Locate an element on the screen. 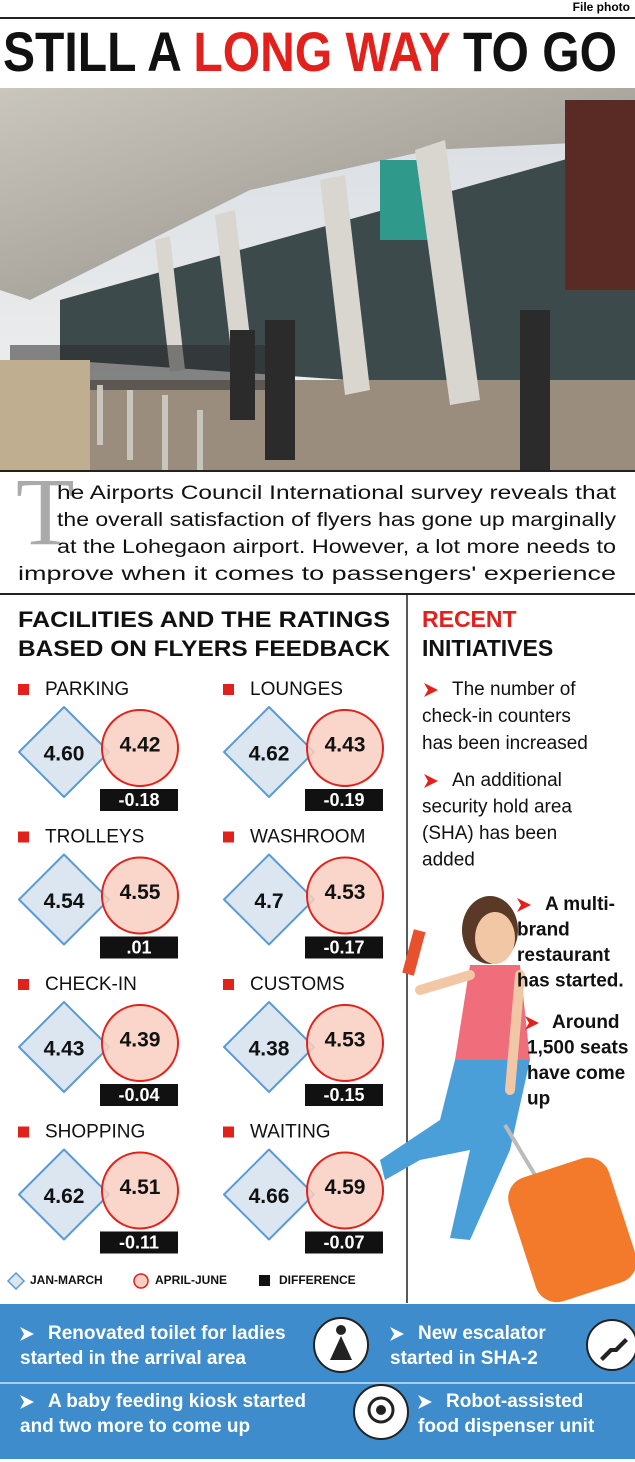 The image size is (635, 1462). initiative-line: has been increased is located at coordinates (505, 743).